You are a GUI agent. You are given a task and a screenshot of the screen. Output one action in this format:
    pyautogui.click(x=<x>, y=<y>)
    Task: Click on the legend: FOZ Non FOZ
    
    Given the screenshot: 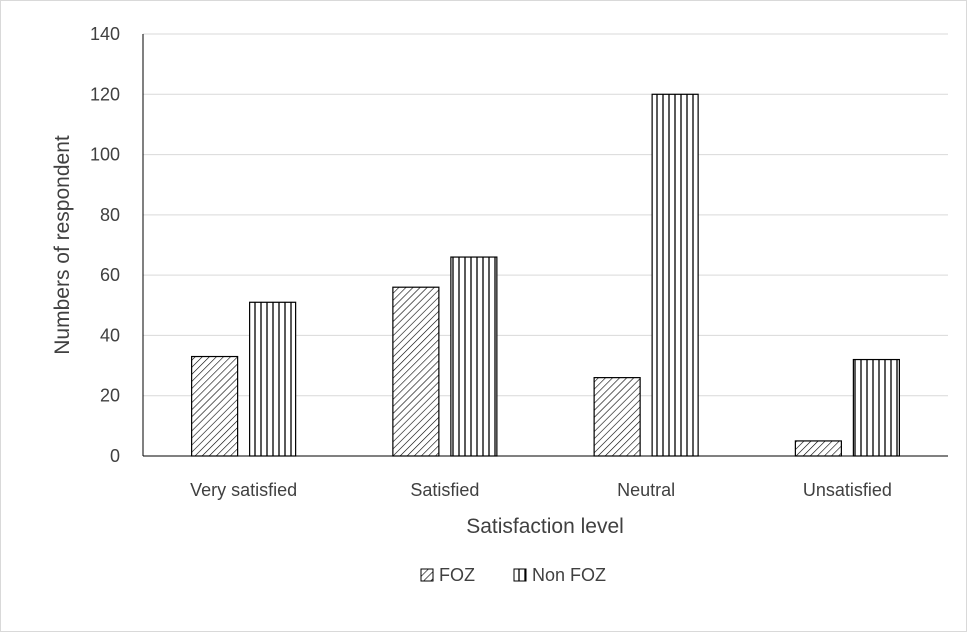 What is the action you would take?
    pyautogui.click(x=513, y=575)
    